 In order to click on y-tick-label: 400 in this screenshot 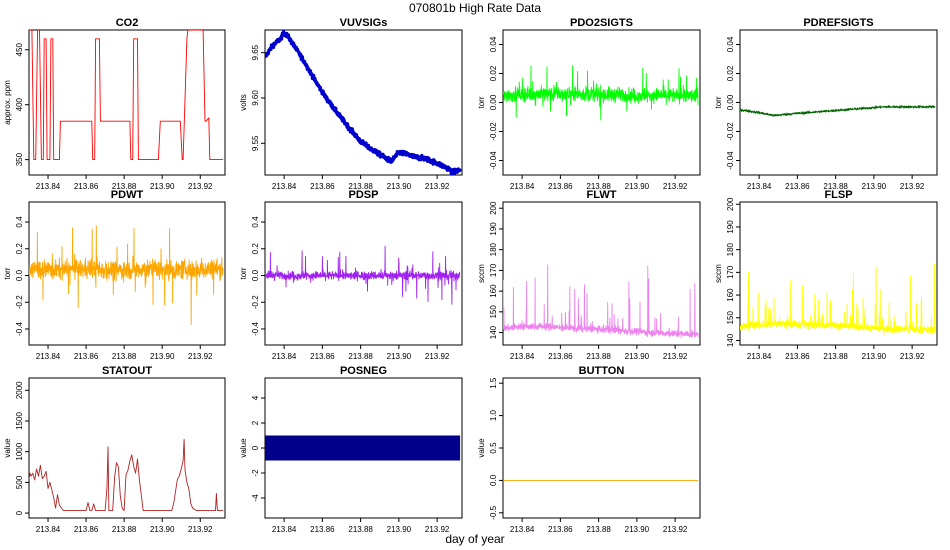, I will do `click(19, 104)`.